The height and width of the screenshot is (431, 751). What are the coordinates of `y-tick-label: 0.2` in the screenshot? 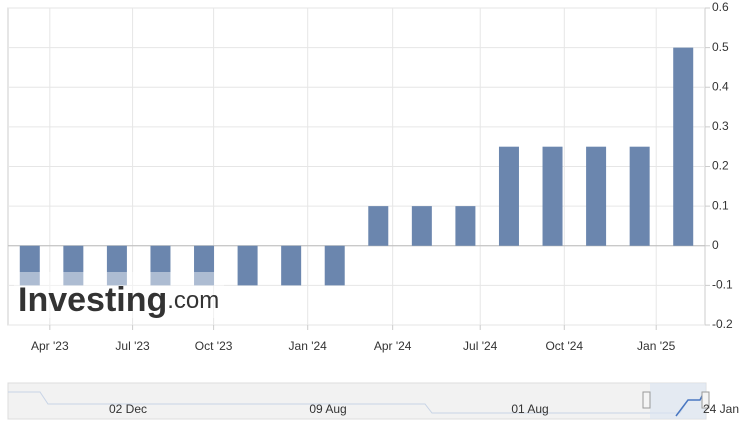 It's located at (720, 166).